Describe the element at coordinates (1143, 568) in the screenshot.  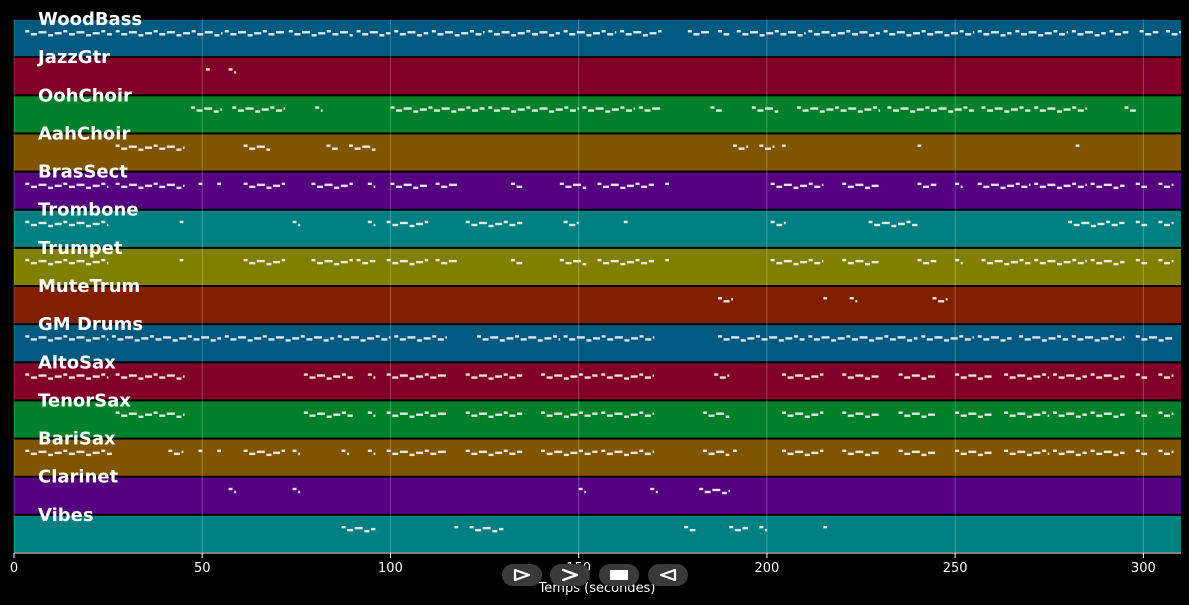
I see `x-tick-label-300: 300` at that location.